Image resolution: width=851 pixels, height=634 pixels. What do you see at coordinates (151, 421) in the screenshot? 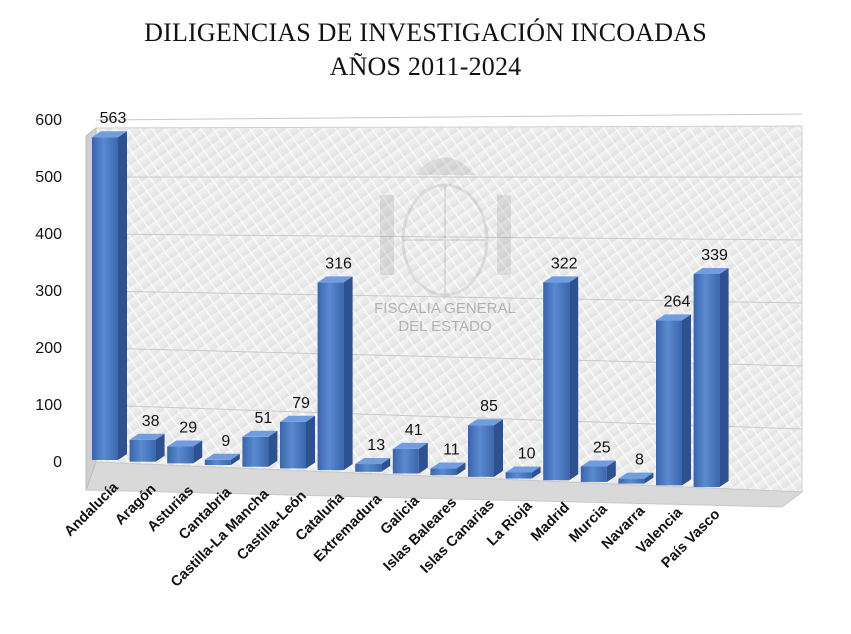
I see `data-label: 38` at bounding box center [151, 421].